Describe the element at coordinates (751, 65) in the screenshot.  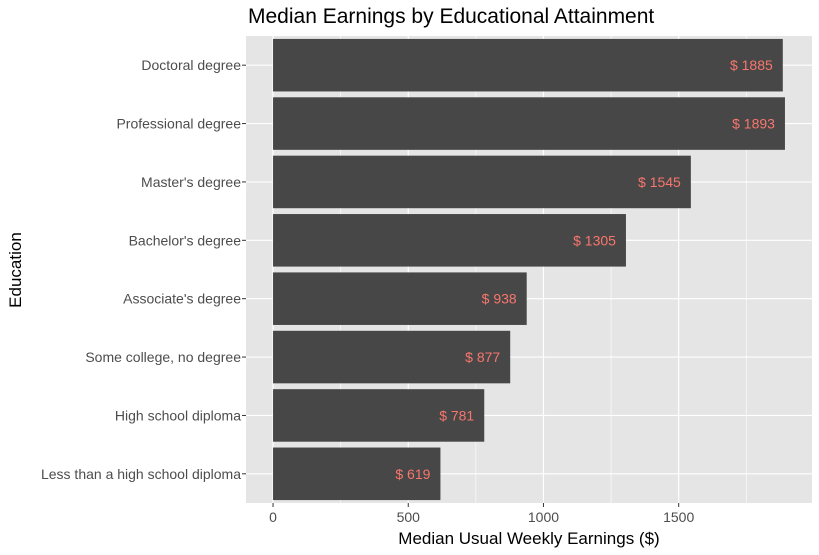
I see `data-label: $ 1885` at that location.